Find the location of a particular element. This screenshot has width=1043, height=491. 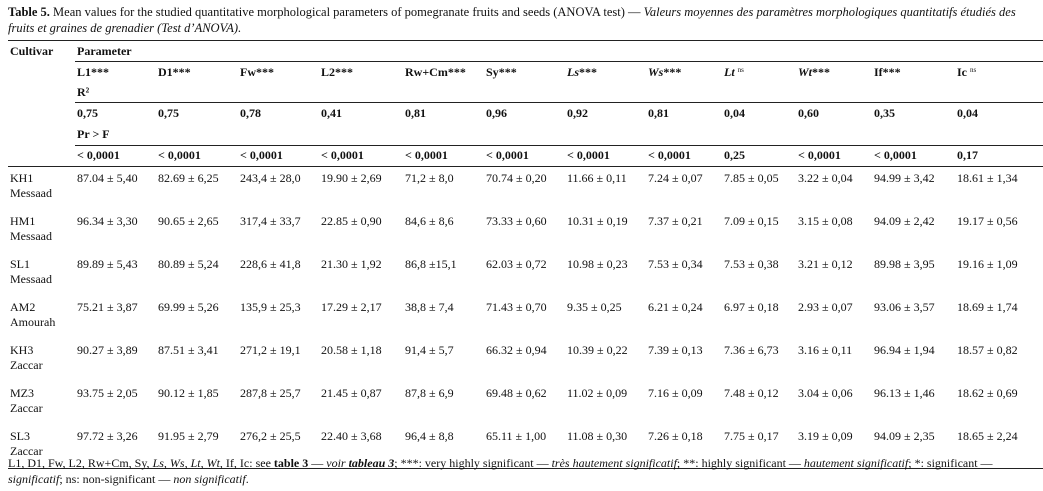

value-cell: 96,4 ± 8,8 is located at coordinates (443, 446).